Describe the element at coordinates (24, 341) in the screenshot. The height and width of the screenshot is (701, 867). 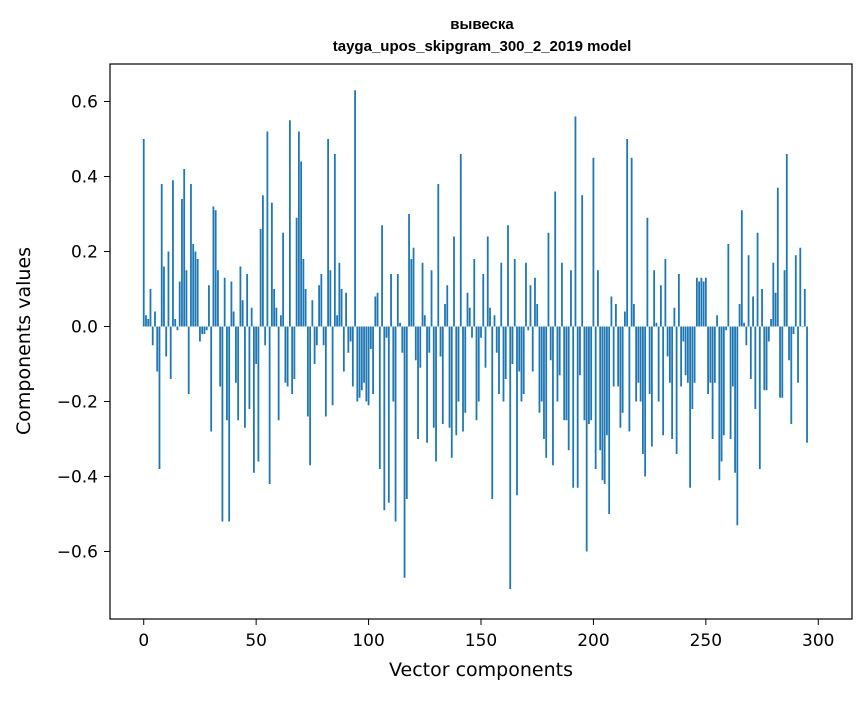
I see `y-axis-label: Components values` at that location.